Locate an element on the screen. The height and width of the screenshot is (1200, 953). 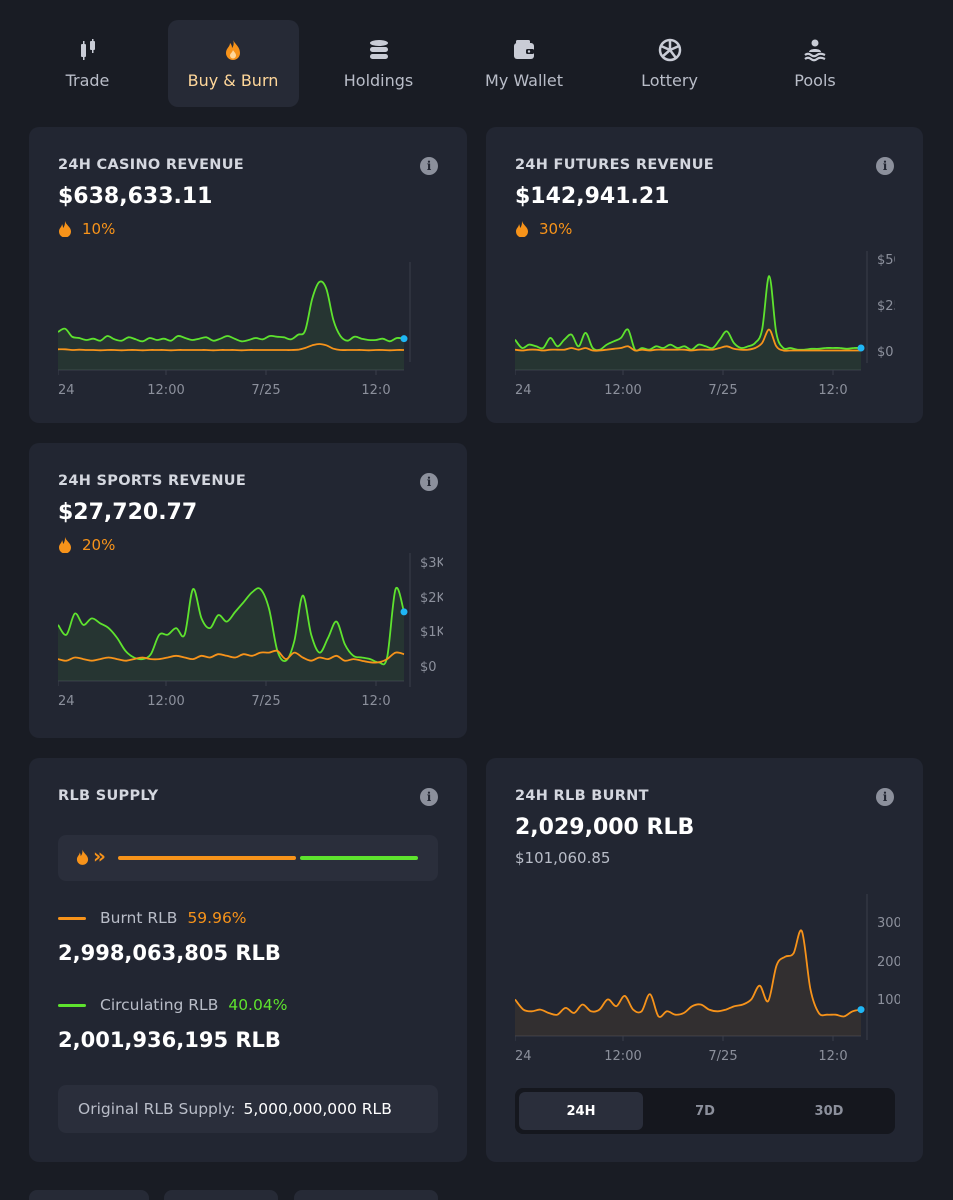
burnt-usd-value: $101,060.85 is located at coordinates (563, 858).